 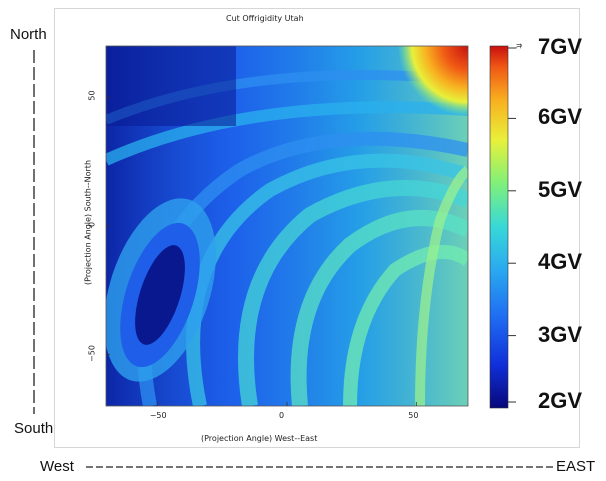 I want to click on low-rigidity-core, so click(x=160, y=295).